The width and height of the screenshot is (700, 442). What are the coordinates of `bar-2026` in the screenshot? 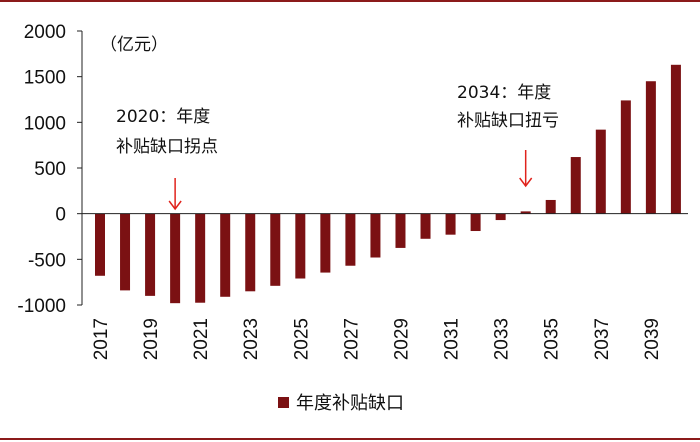 It's located at (325, 243).